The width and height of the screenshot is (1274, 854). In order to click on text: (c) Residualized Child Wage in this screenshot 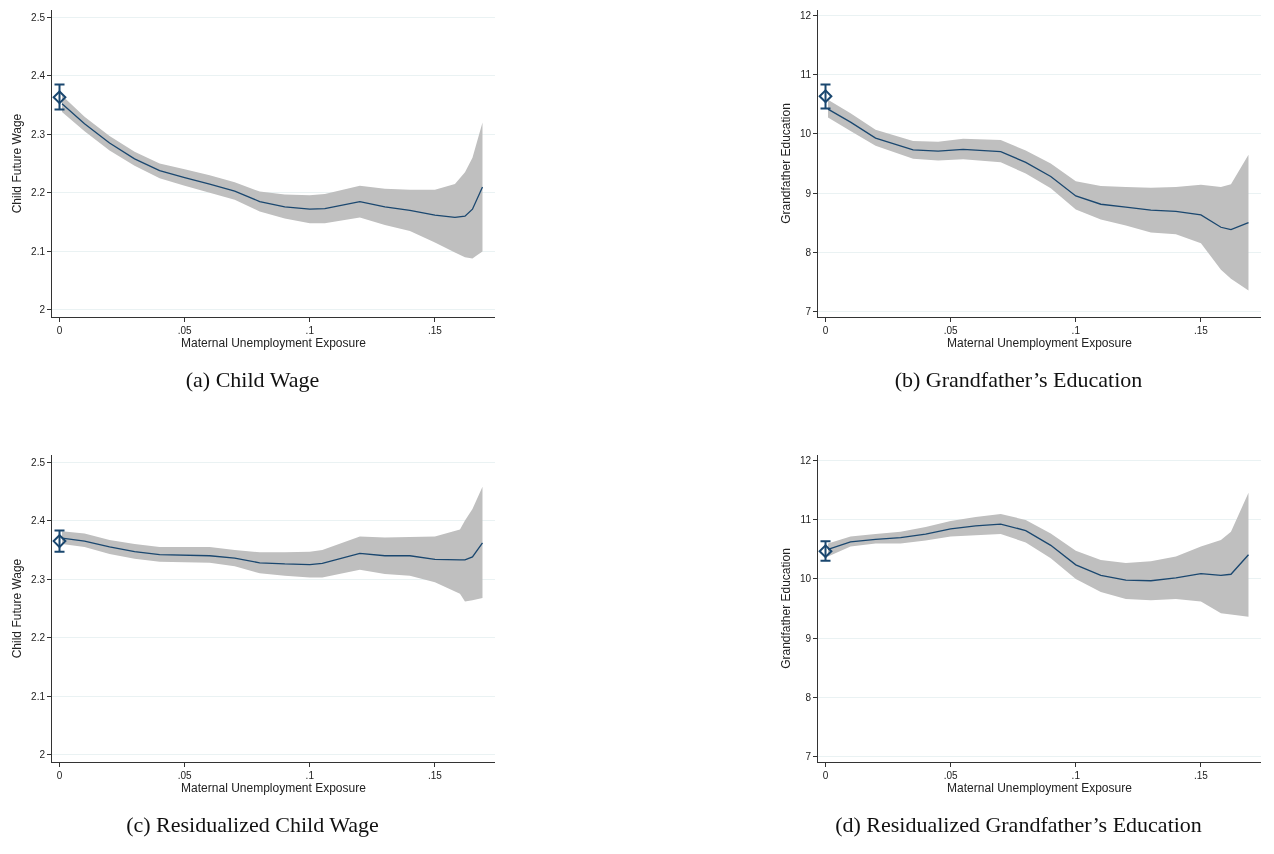, I will do `click(252, 825)`.